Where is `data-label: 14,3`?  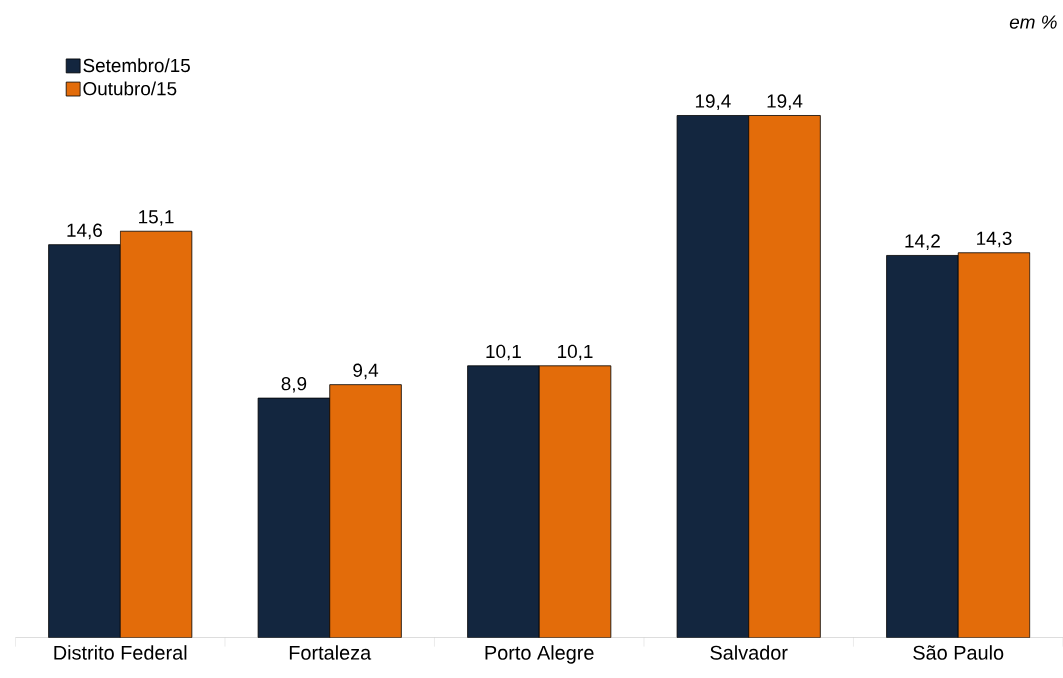
data-label: 14,3 is located at coordinates (994, 239).